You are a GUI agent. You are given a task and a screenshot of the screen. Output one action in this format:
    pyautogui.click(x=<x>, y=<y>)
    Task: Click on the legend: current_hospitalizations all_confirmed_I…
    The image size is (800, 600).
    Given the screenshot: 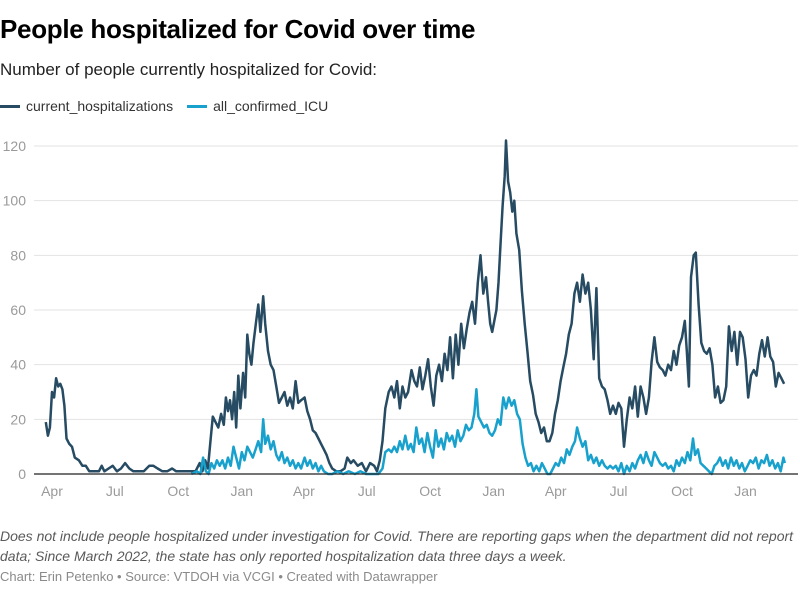 What is the action you would take?
    pyautogui.click(x=171, y=106)
    